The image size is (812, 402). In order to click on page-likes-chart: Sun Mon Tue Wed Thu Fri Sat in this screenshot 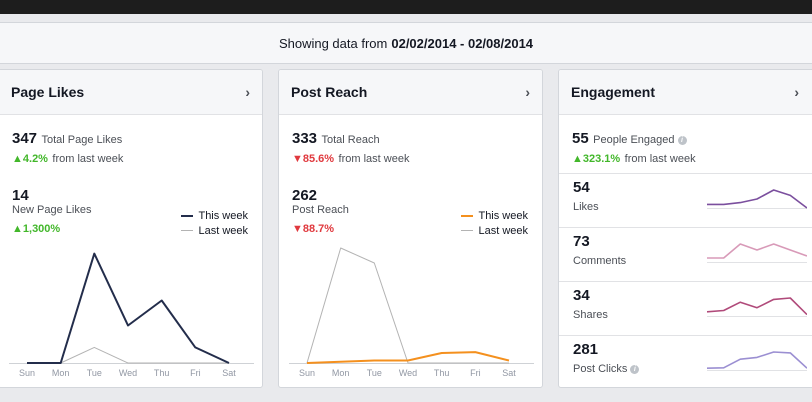, I will do `click(131, 315)`.